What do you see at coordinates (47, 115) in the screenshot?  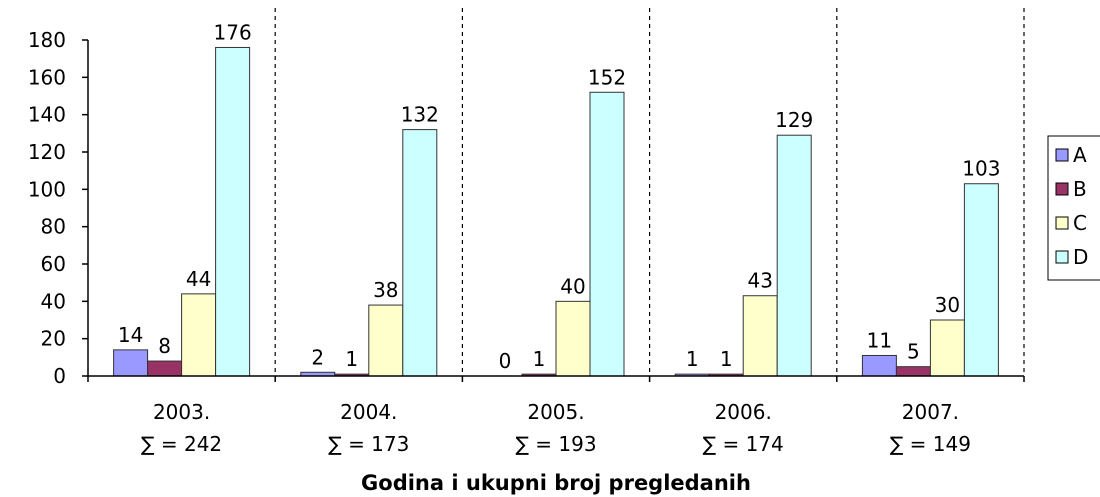 I see `y-tick-label: 140` at bounding box center [47, 115].